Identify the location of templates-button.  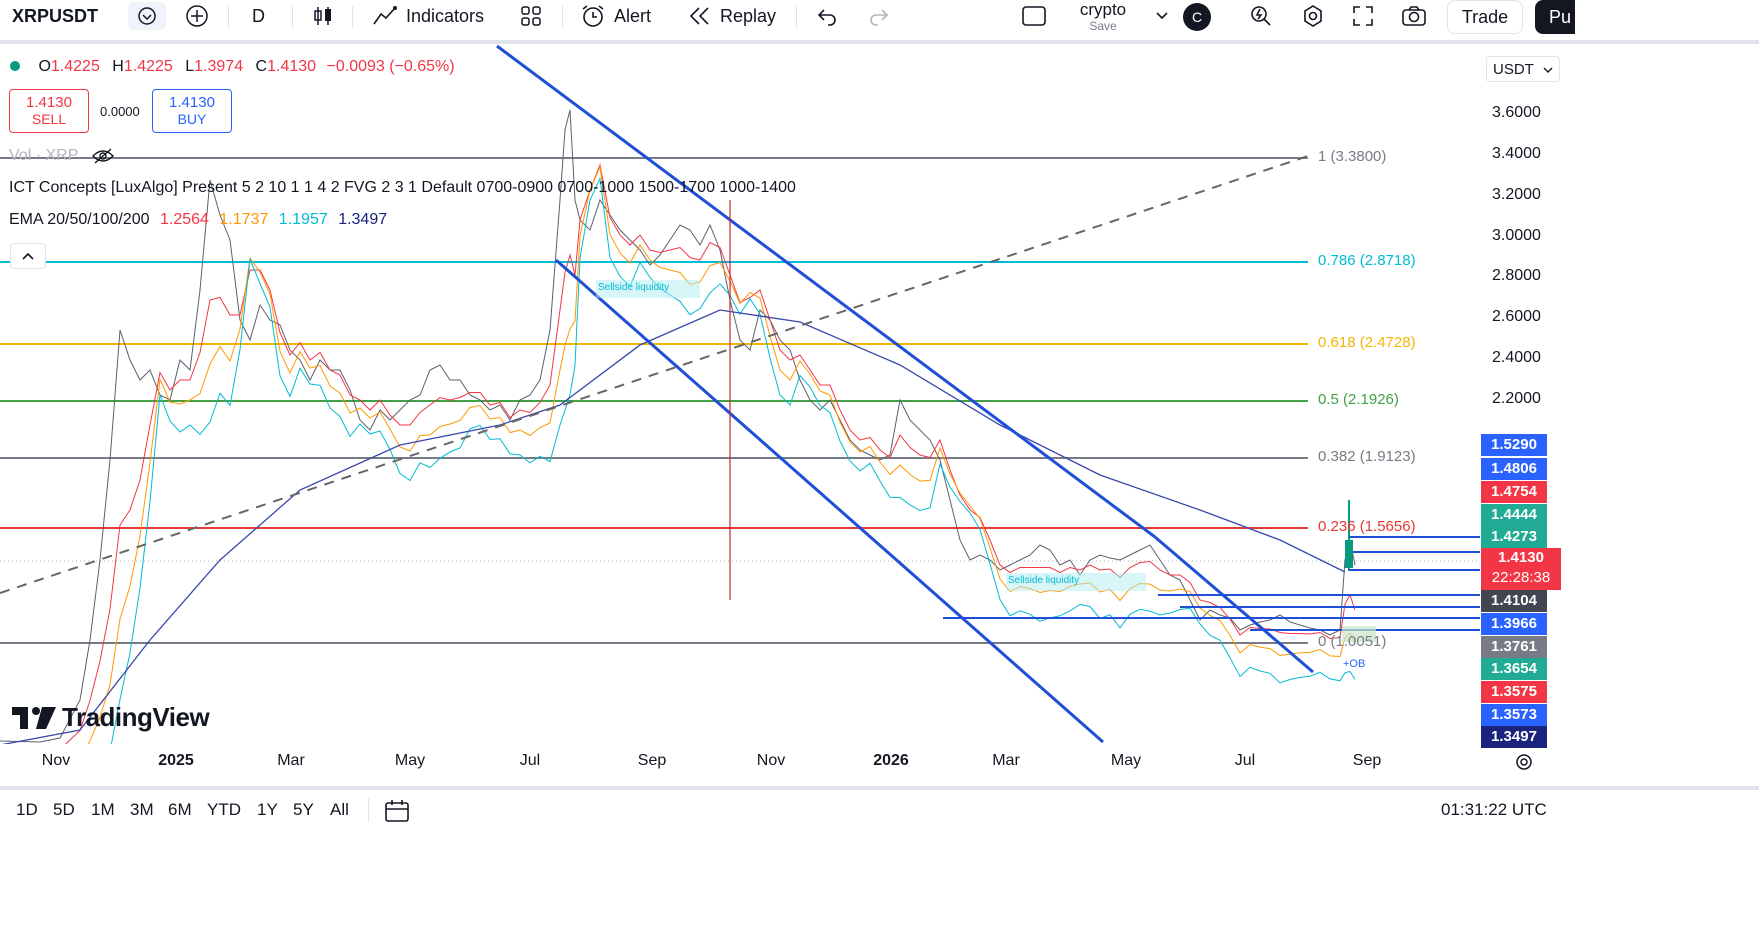
(531, 16).